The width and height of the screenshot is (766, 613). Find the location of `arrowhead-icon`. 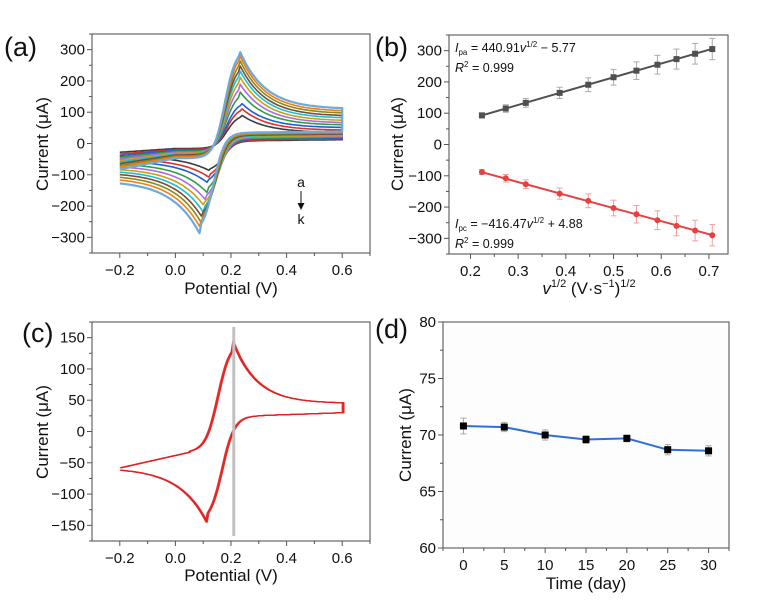

arrowhead-icon is located at coordinates (301, 206).